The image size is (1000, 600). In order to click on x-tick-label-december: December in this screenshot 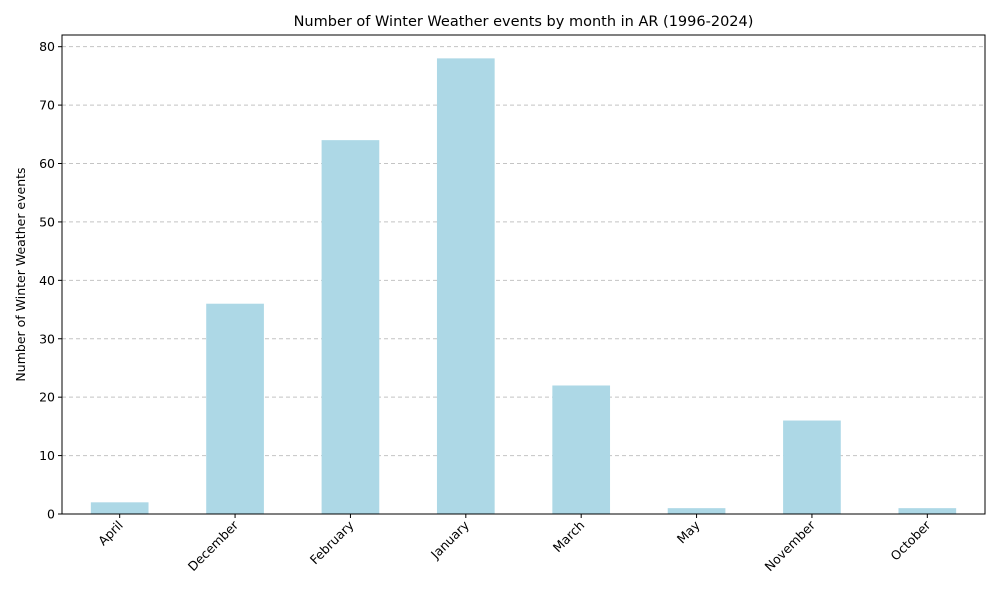, I will do `click(213, 545)`.